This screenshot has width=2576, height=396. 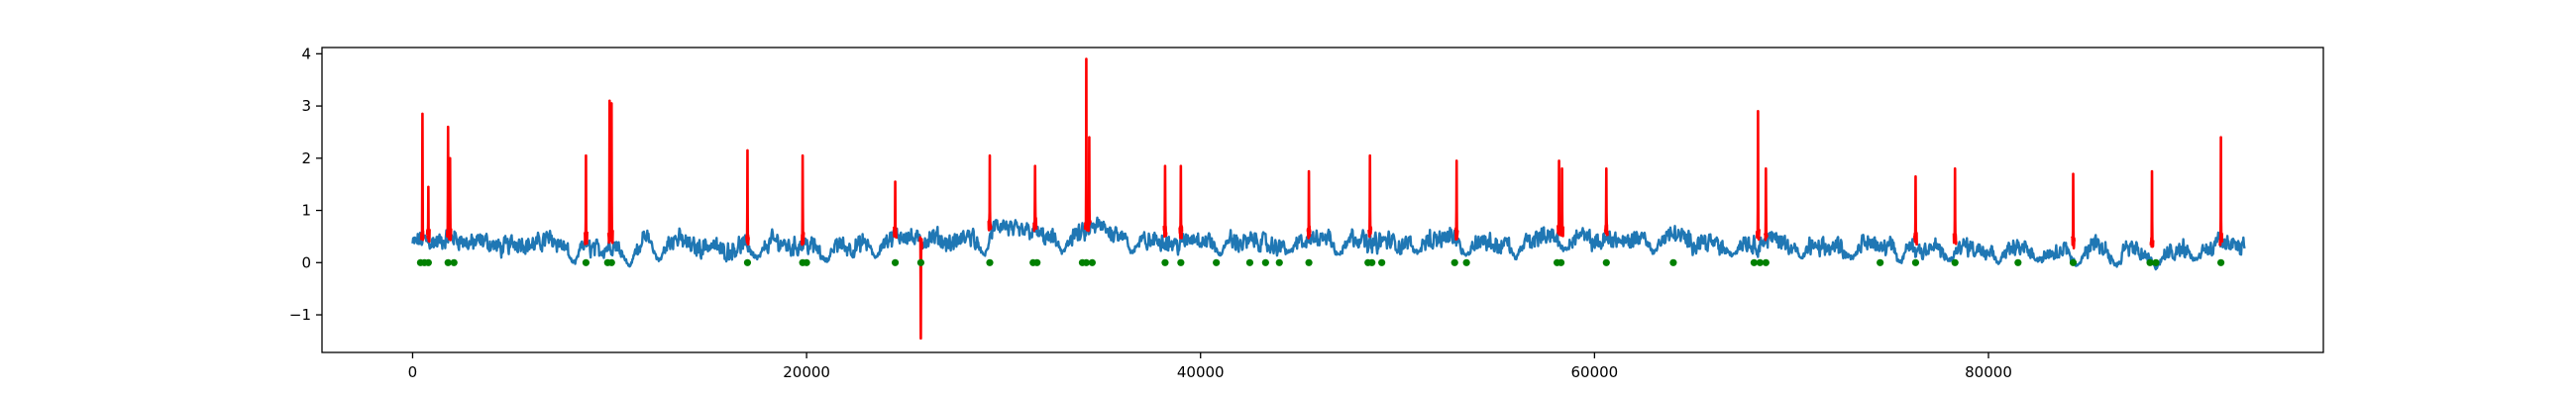 What do you see at coordinates (1988, 372) in the screenshot?
I see `x-tick-label: 80000` at bounding box center [1988, 372].